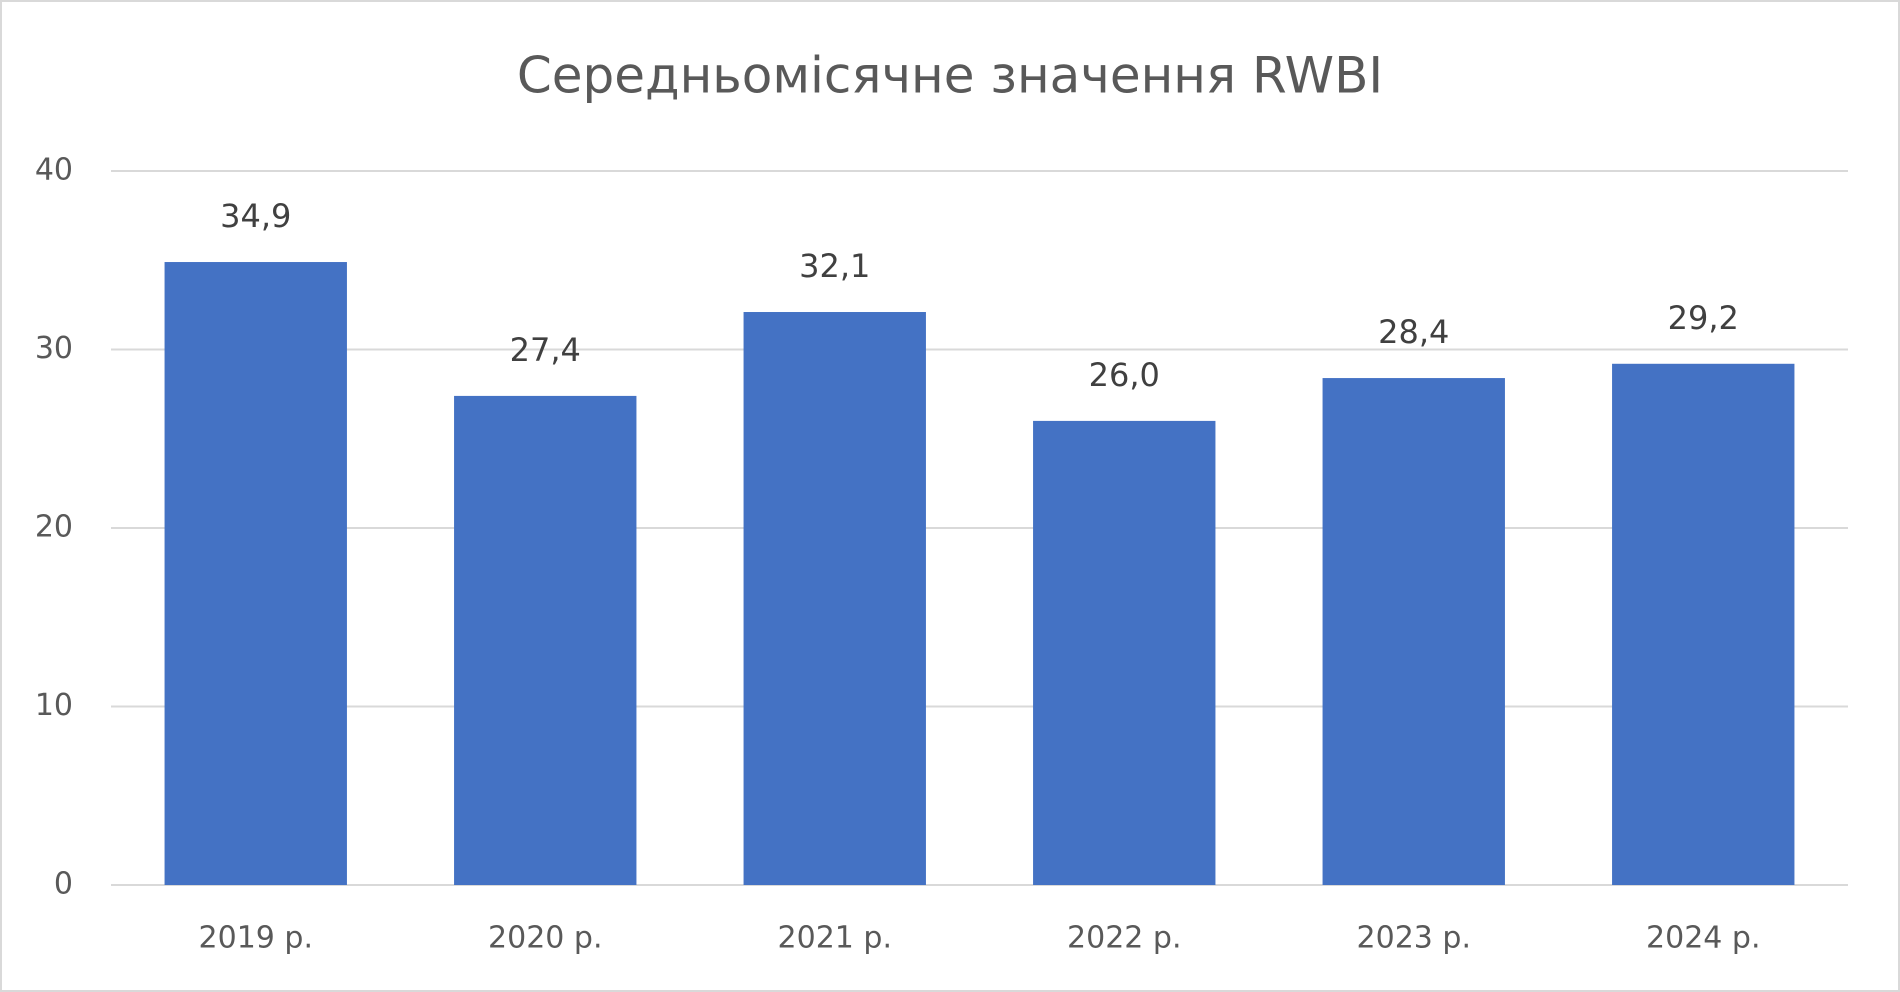 This screenshot has height=992, width=1900. I want to click on x-tick-label: 2019 р., so click(256, 938).